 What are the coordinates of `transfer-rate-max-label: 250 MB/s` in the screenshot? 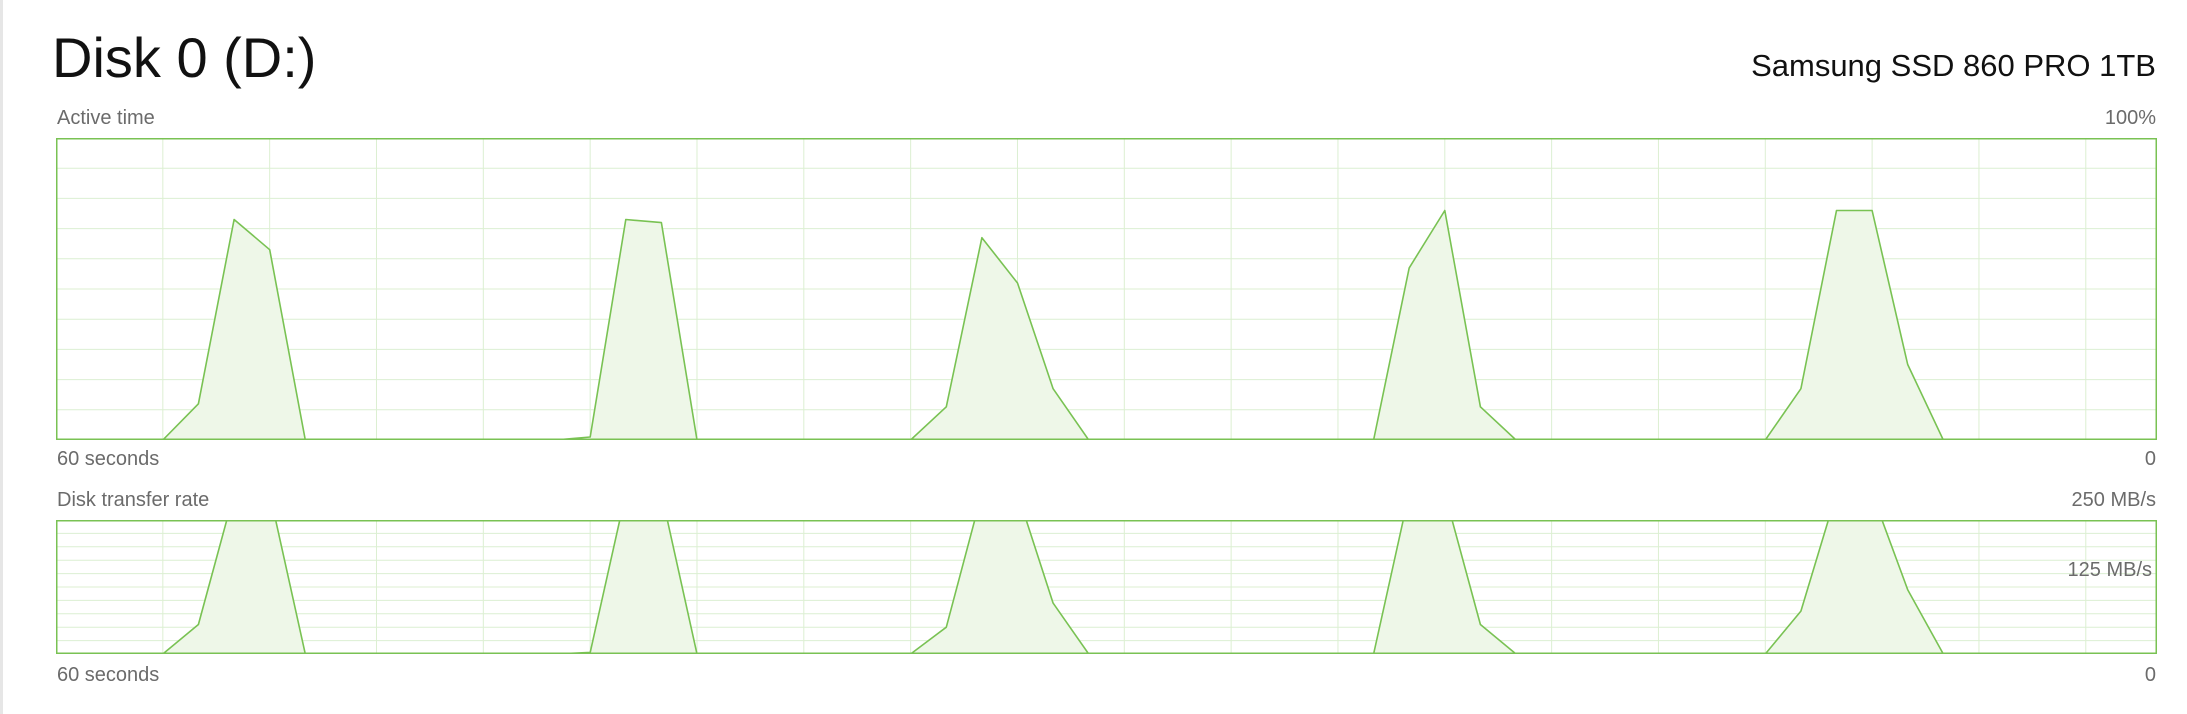 It's located at (2113, 500).